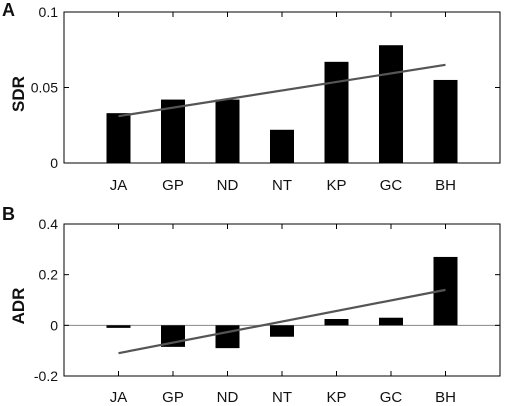 The image size is (505, 406). I want to click on y-tick-label: 0.1, so click(49, 12).